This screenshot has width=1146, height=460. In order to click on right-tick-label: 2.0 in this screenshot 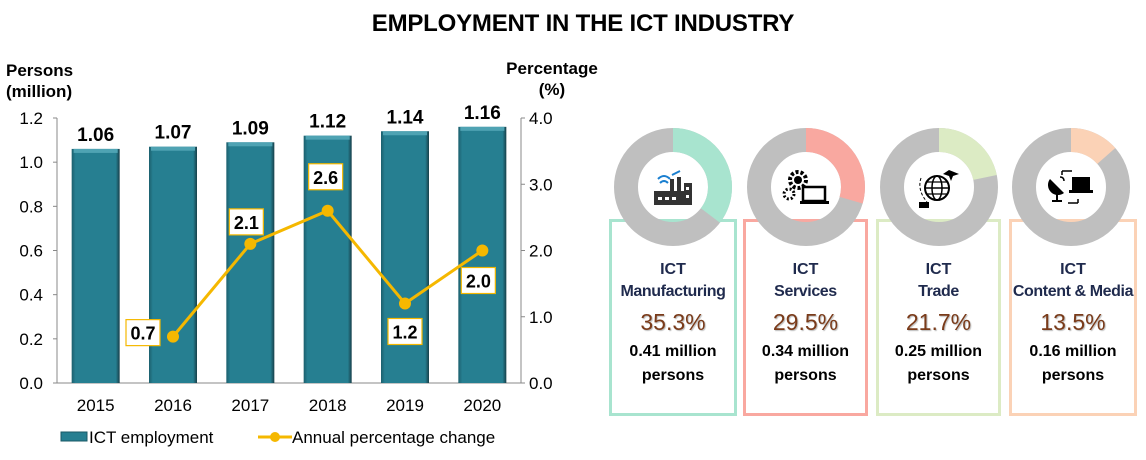, I will do `click(541, 251)`.